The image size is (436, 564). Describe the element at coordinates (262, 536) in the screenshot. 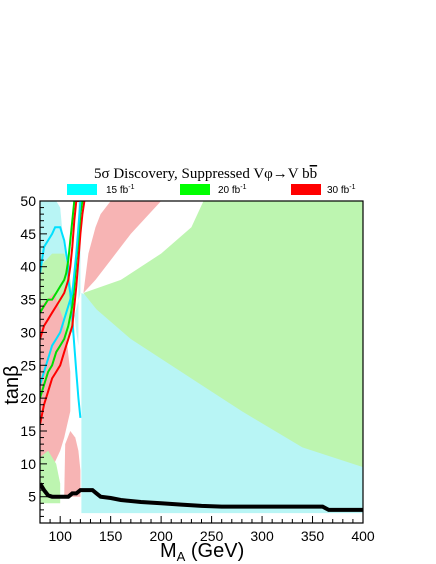

I see `x-tick-label-4: 300` at that location.